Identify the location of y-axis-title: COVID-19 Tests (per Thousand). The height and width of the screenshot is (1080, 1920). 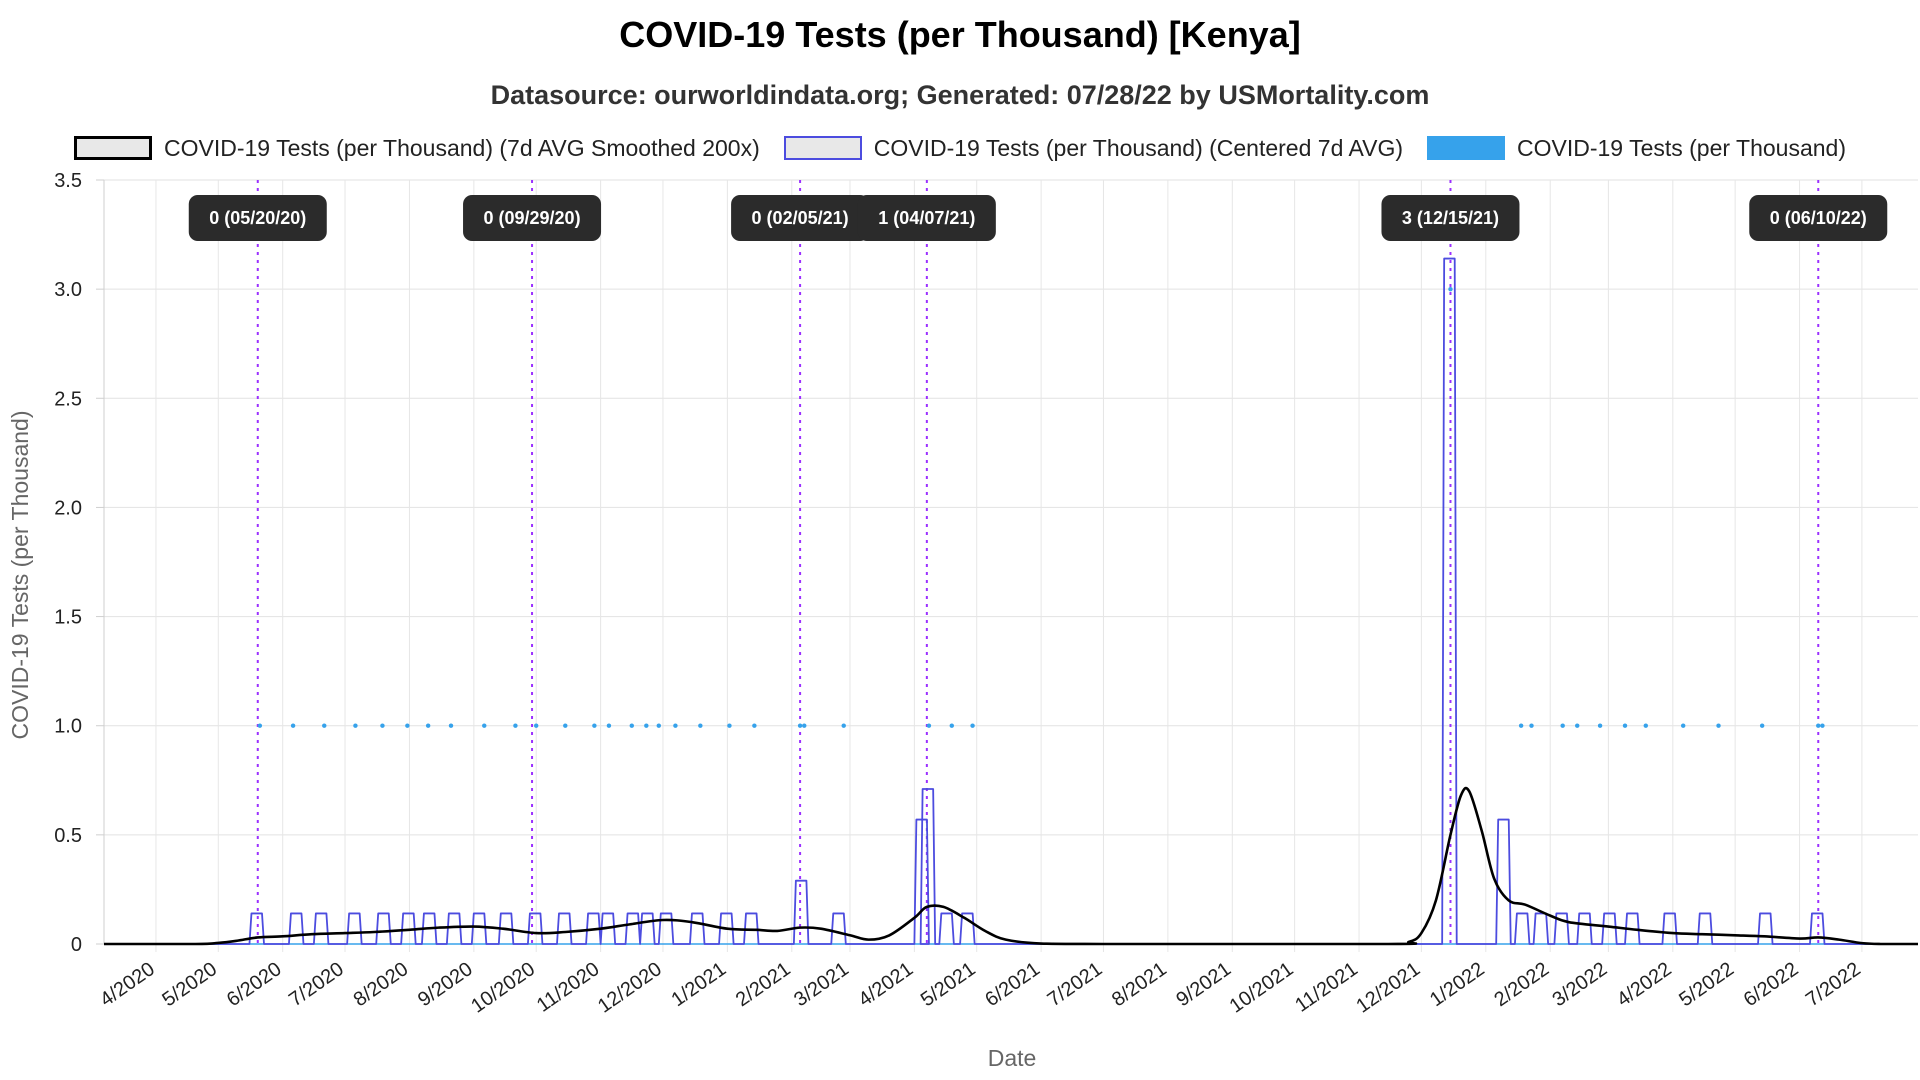
(20, 575).